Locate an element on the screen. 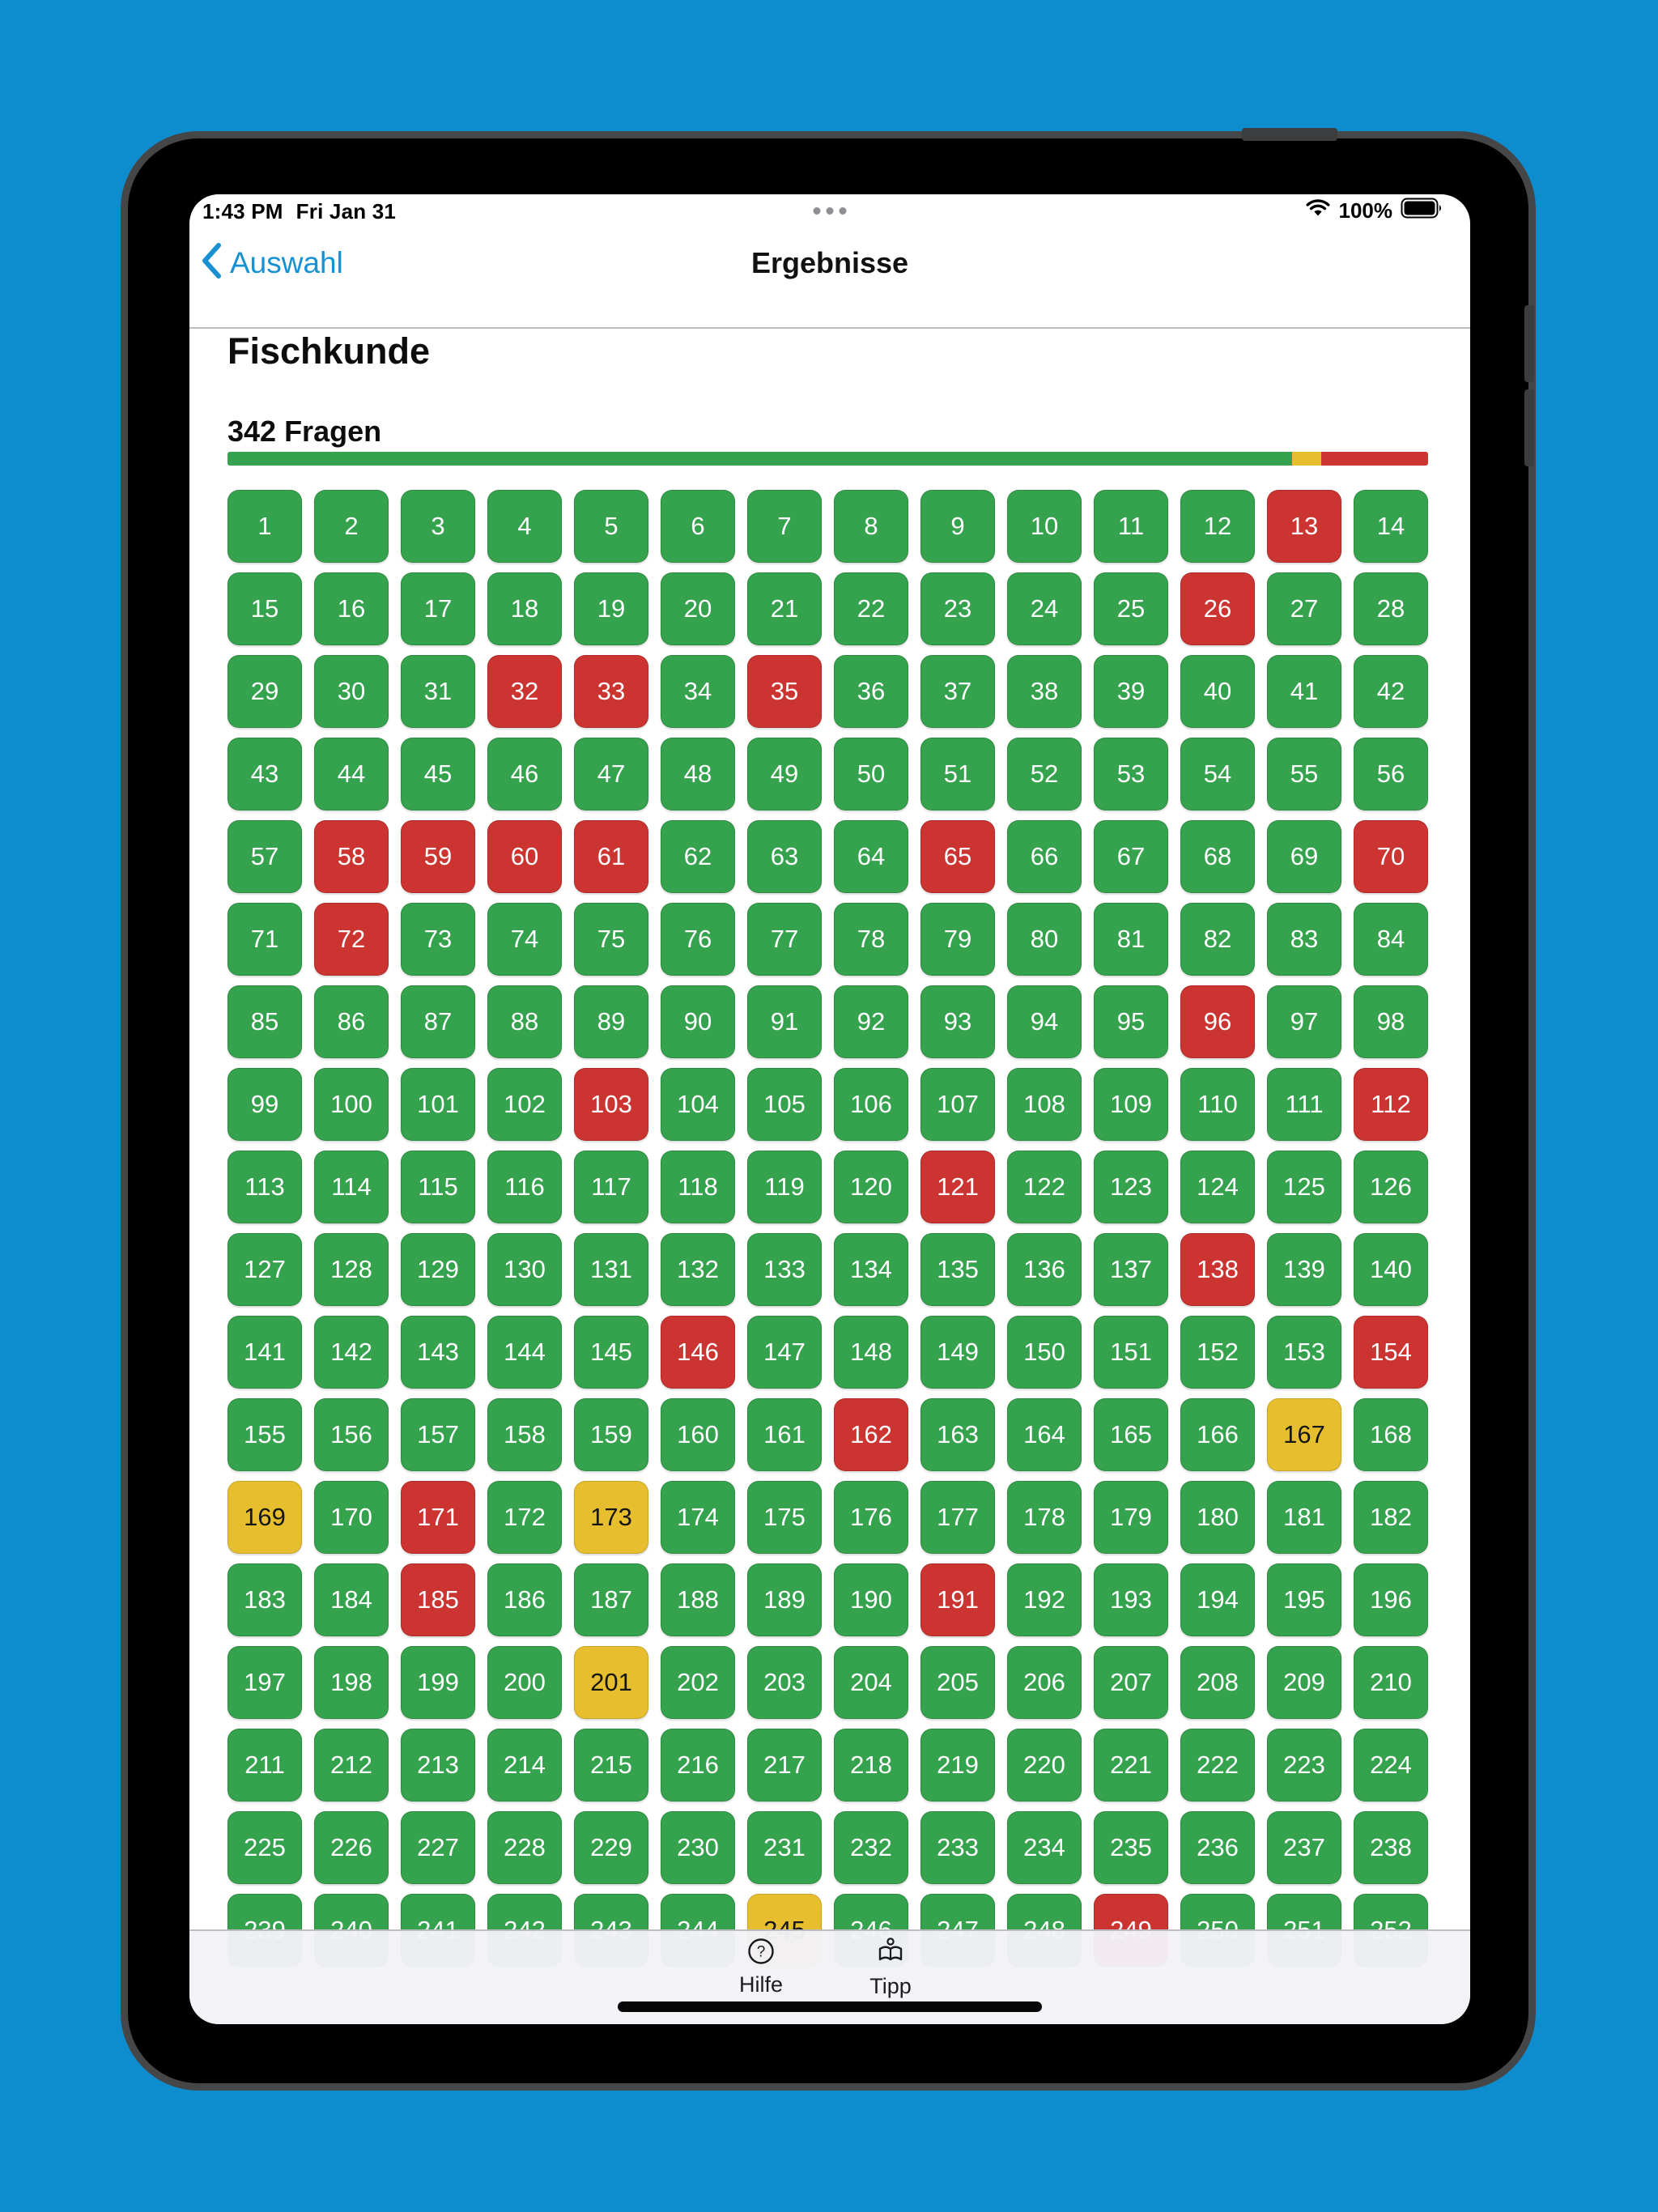 The height and width of the screenshot is (2212, 1658). question-tile-147: 147 is located at coordinates (784, 1353).